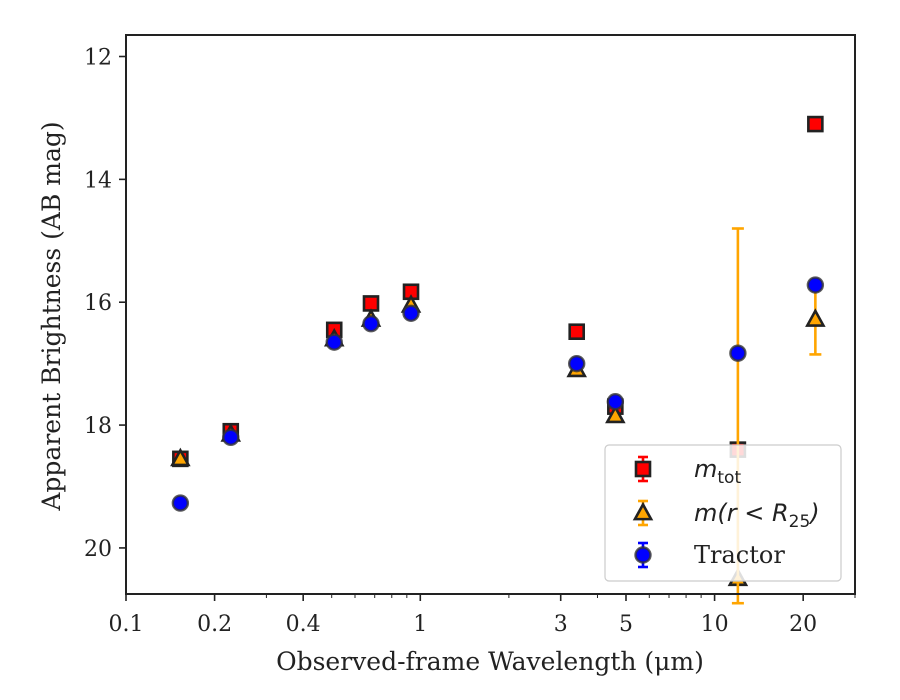 This screenshot has height=700, width=900. What do you see at coordinates (214, 624) in the screenshot?
I see `x-tick-label: 0.2` at bounding box center [214, 624].